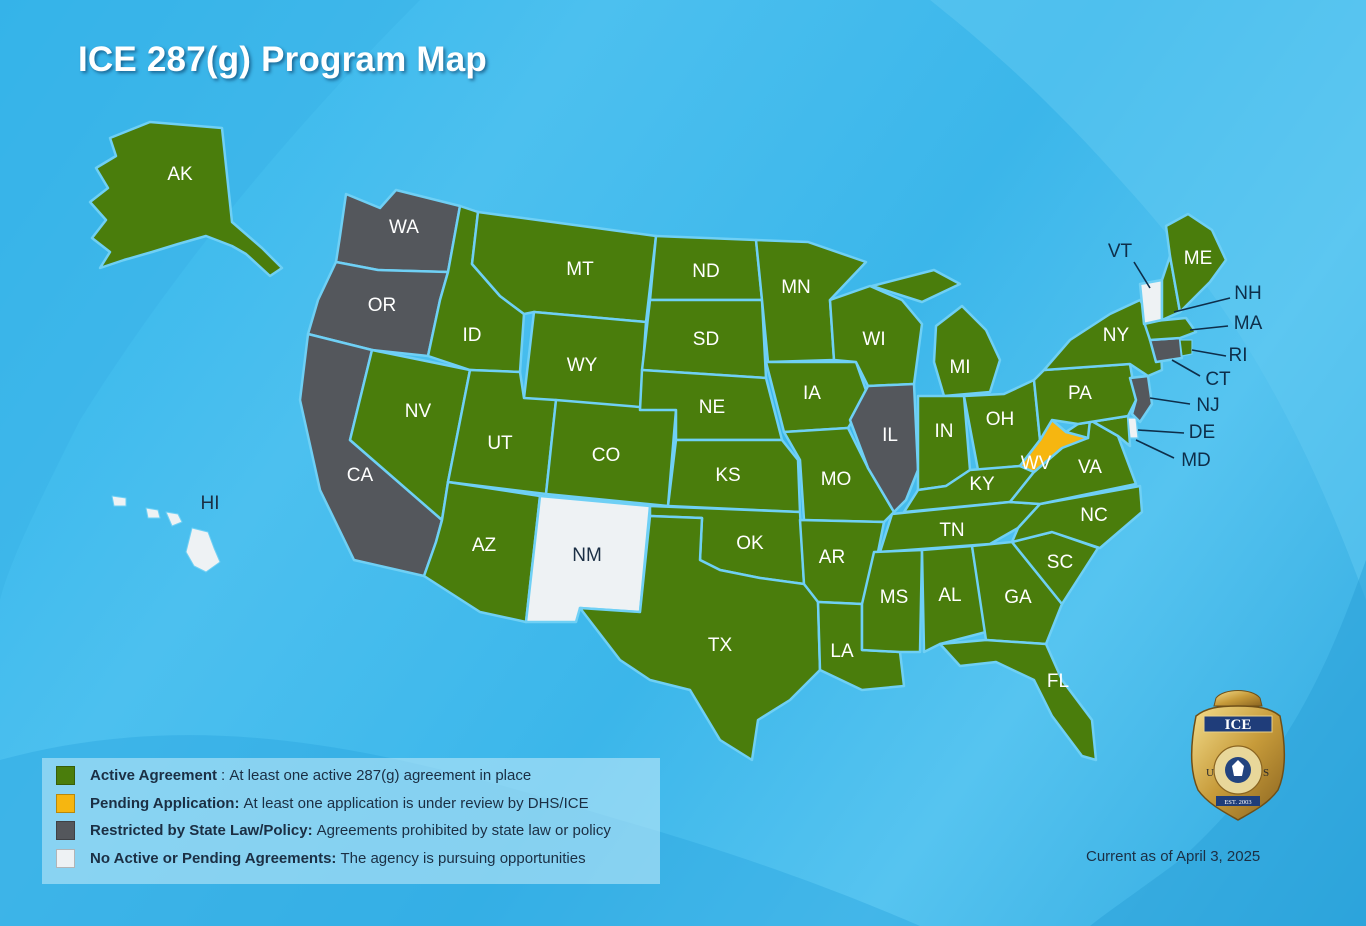  Describe the element at coordinates (982, 484) in the screenshot. I see `label-ky: KY` at that location.